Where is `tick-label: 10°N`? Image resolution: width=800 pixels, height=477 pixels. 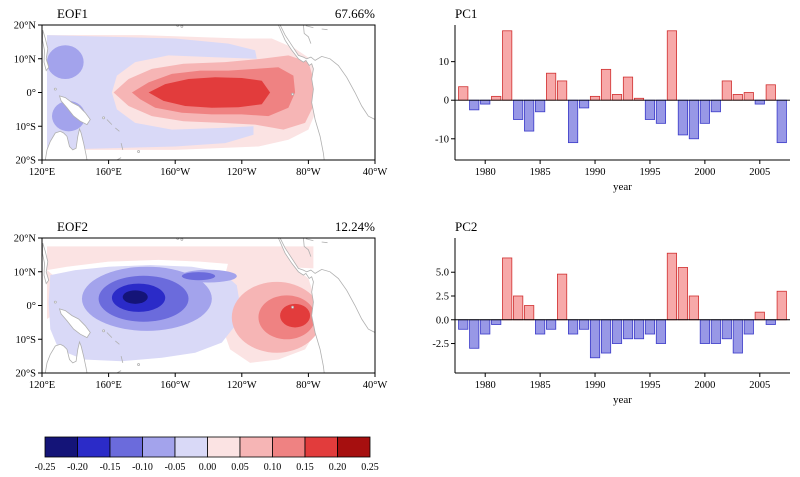 tick-label: 10°N is located at coordinates (25, 272).